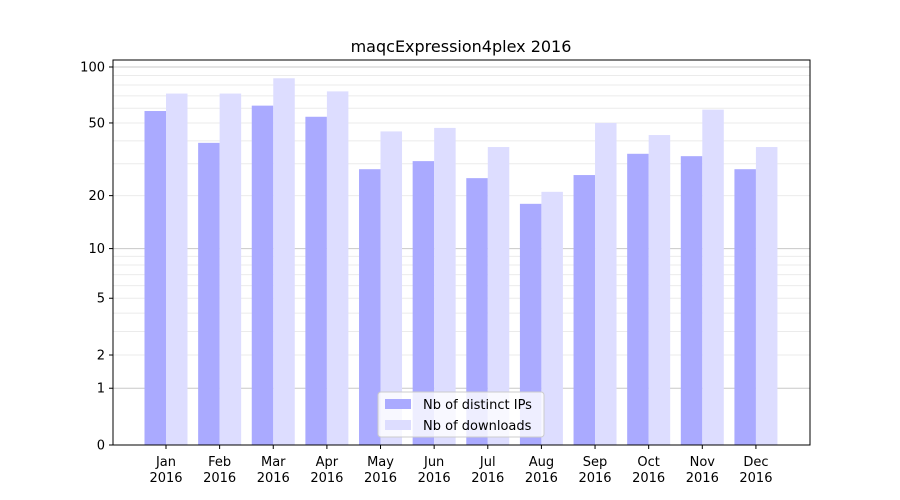 This screenshot has width=900, height=500. Describe the element at coordinates (219, 462) in the screenshot. I see `x-tick-label-month: Feb` at that location.